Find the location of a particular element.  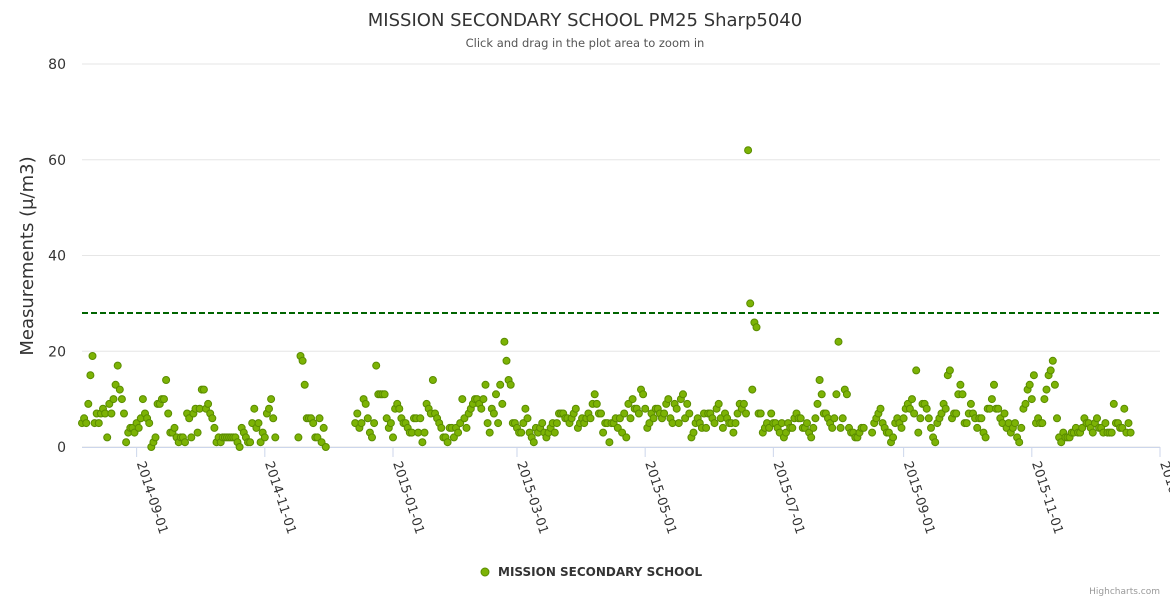

legend-label: MISSION SECONDARY SCHOOL is located at coordinates (600, 572).